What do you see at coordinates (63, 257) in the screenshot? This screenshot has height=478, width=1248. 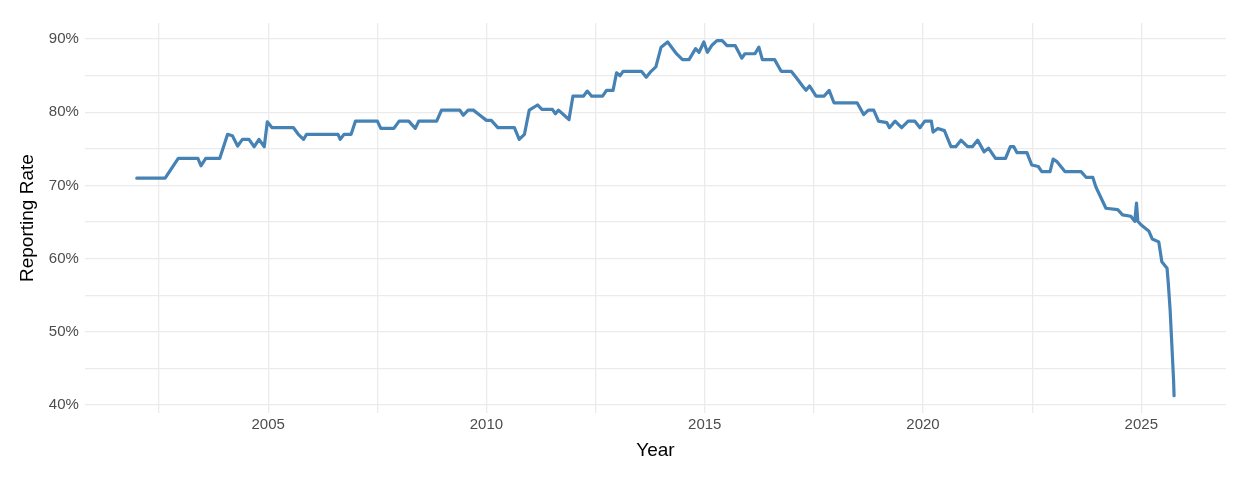 I see `y-tick-label: 60%` at bounding box center [63, 257].